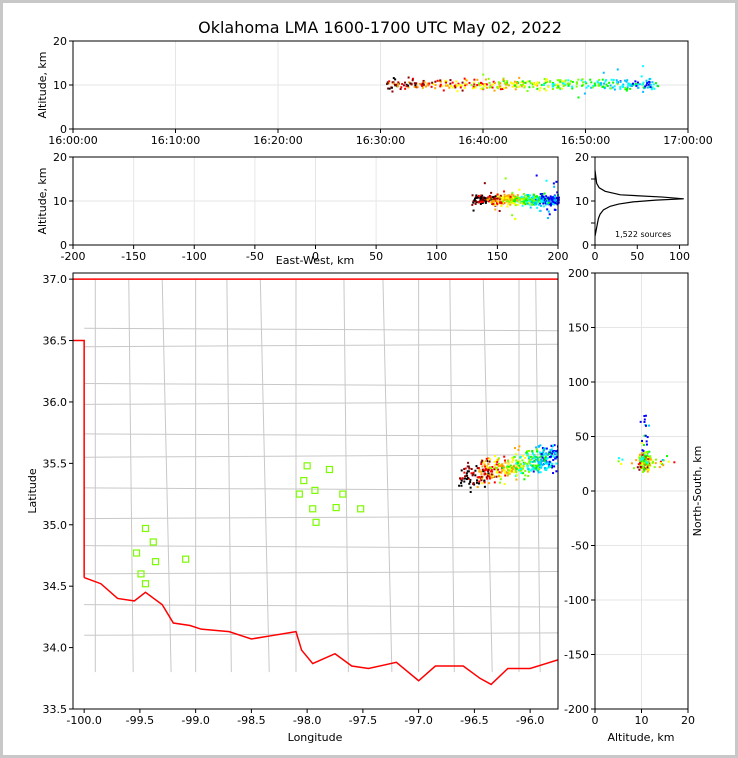 The height and width of the screenshot is (758, 738). What do you see at coordinates (55, 709) in the screenshot?
I see `plan-view-ytick-label: 33.5` at bounding box center [55, 709].